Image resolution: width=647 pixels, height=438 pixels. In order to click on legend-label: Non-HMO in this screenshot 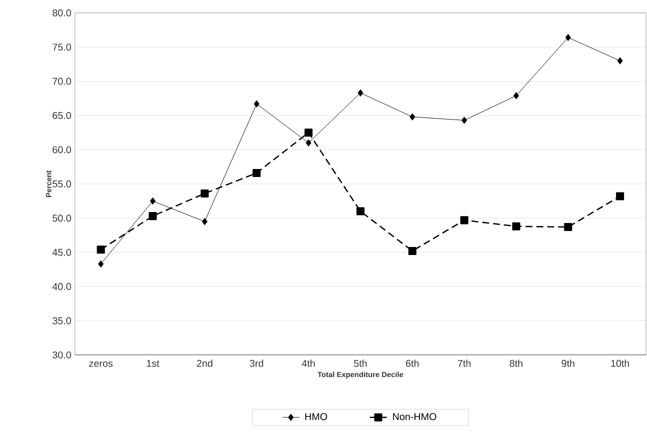, I will do `click(414, 416)`.